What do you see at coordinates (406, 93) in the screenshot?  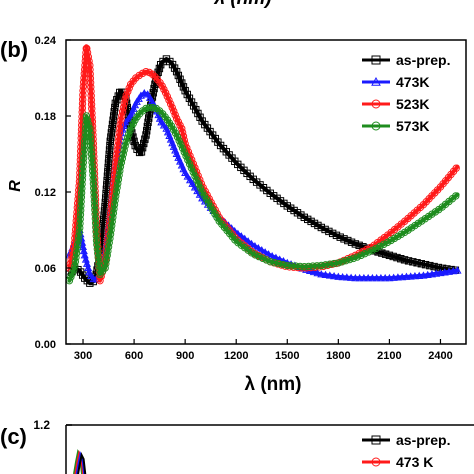 I see `panel-b-legend: as-prep. 473K 523K 573K` at bounding box center [406, 93].